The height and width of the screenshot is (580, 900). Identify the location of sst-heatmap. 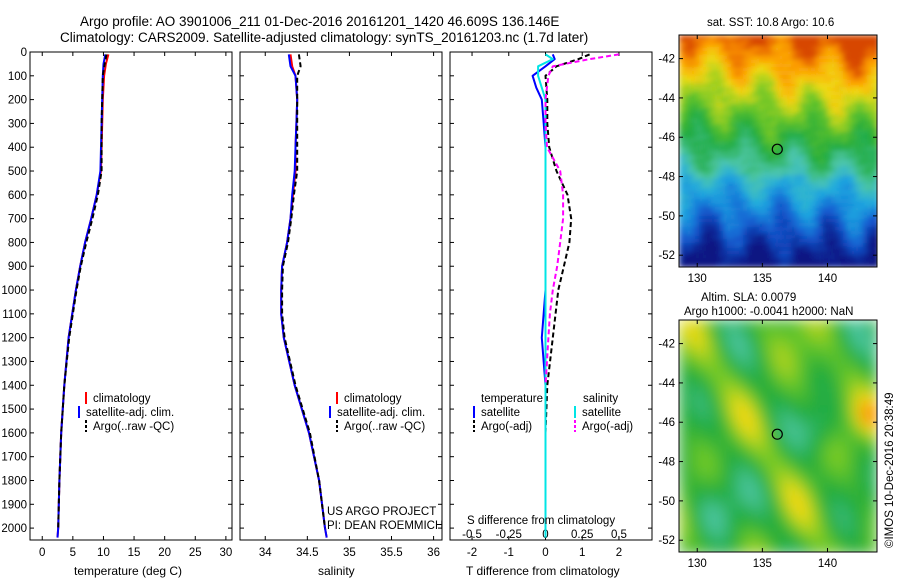
(778, 151).